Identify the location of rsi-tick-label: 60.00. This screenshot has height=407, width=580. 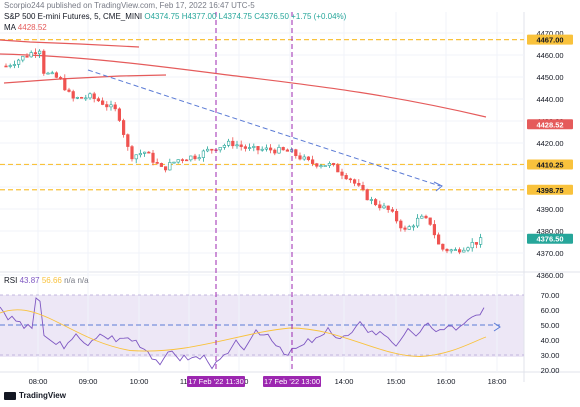
(550, 310).